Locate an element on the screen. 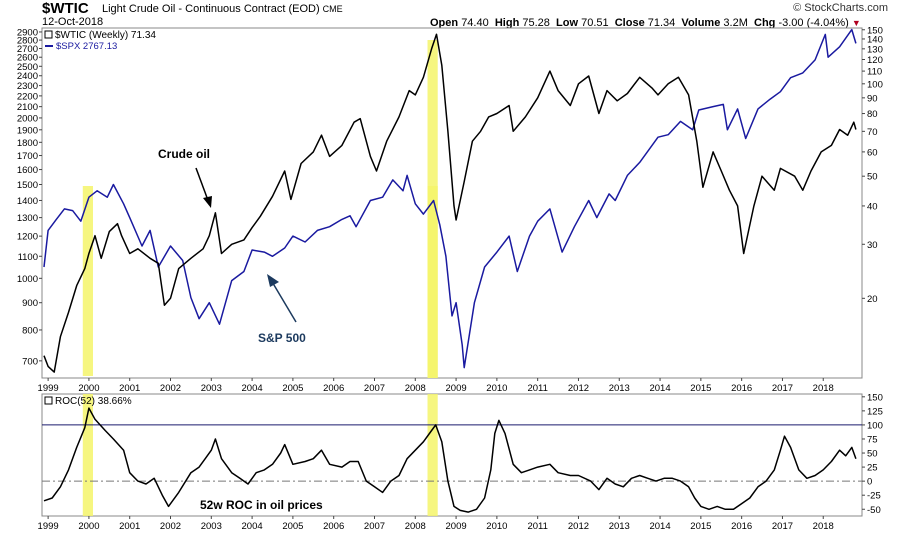  annotation-arrow is located at coordinates (283, 301).